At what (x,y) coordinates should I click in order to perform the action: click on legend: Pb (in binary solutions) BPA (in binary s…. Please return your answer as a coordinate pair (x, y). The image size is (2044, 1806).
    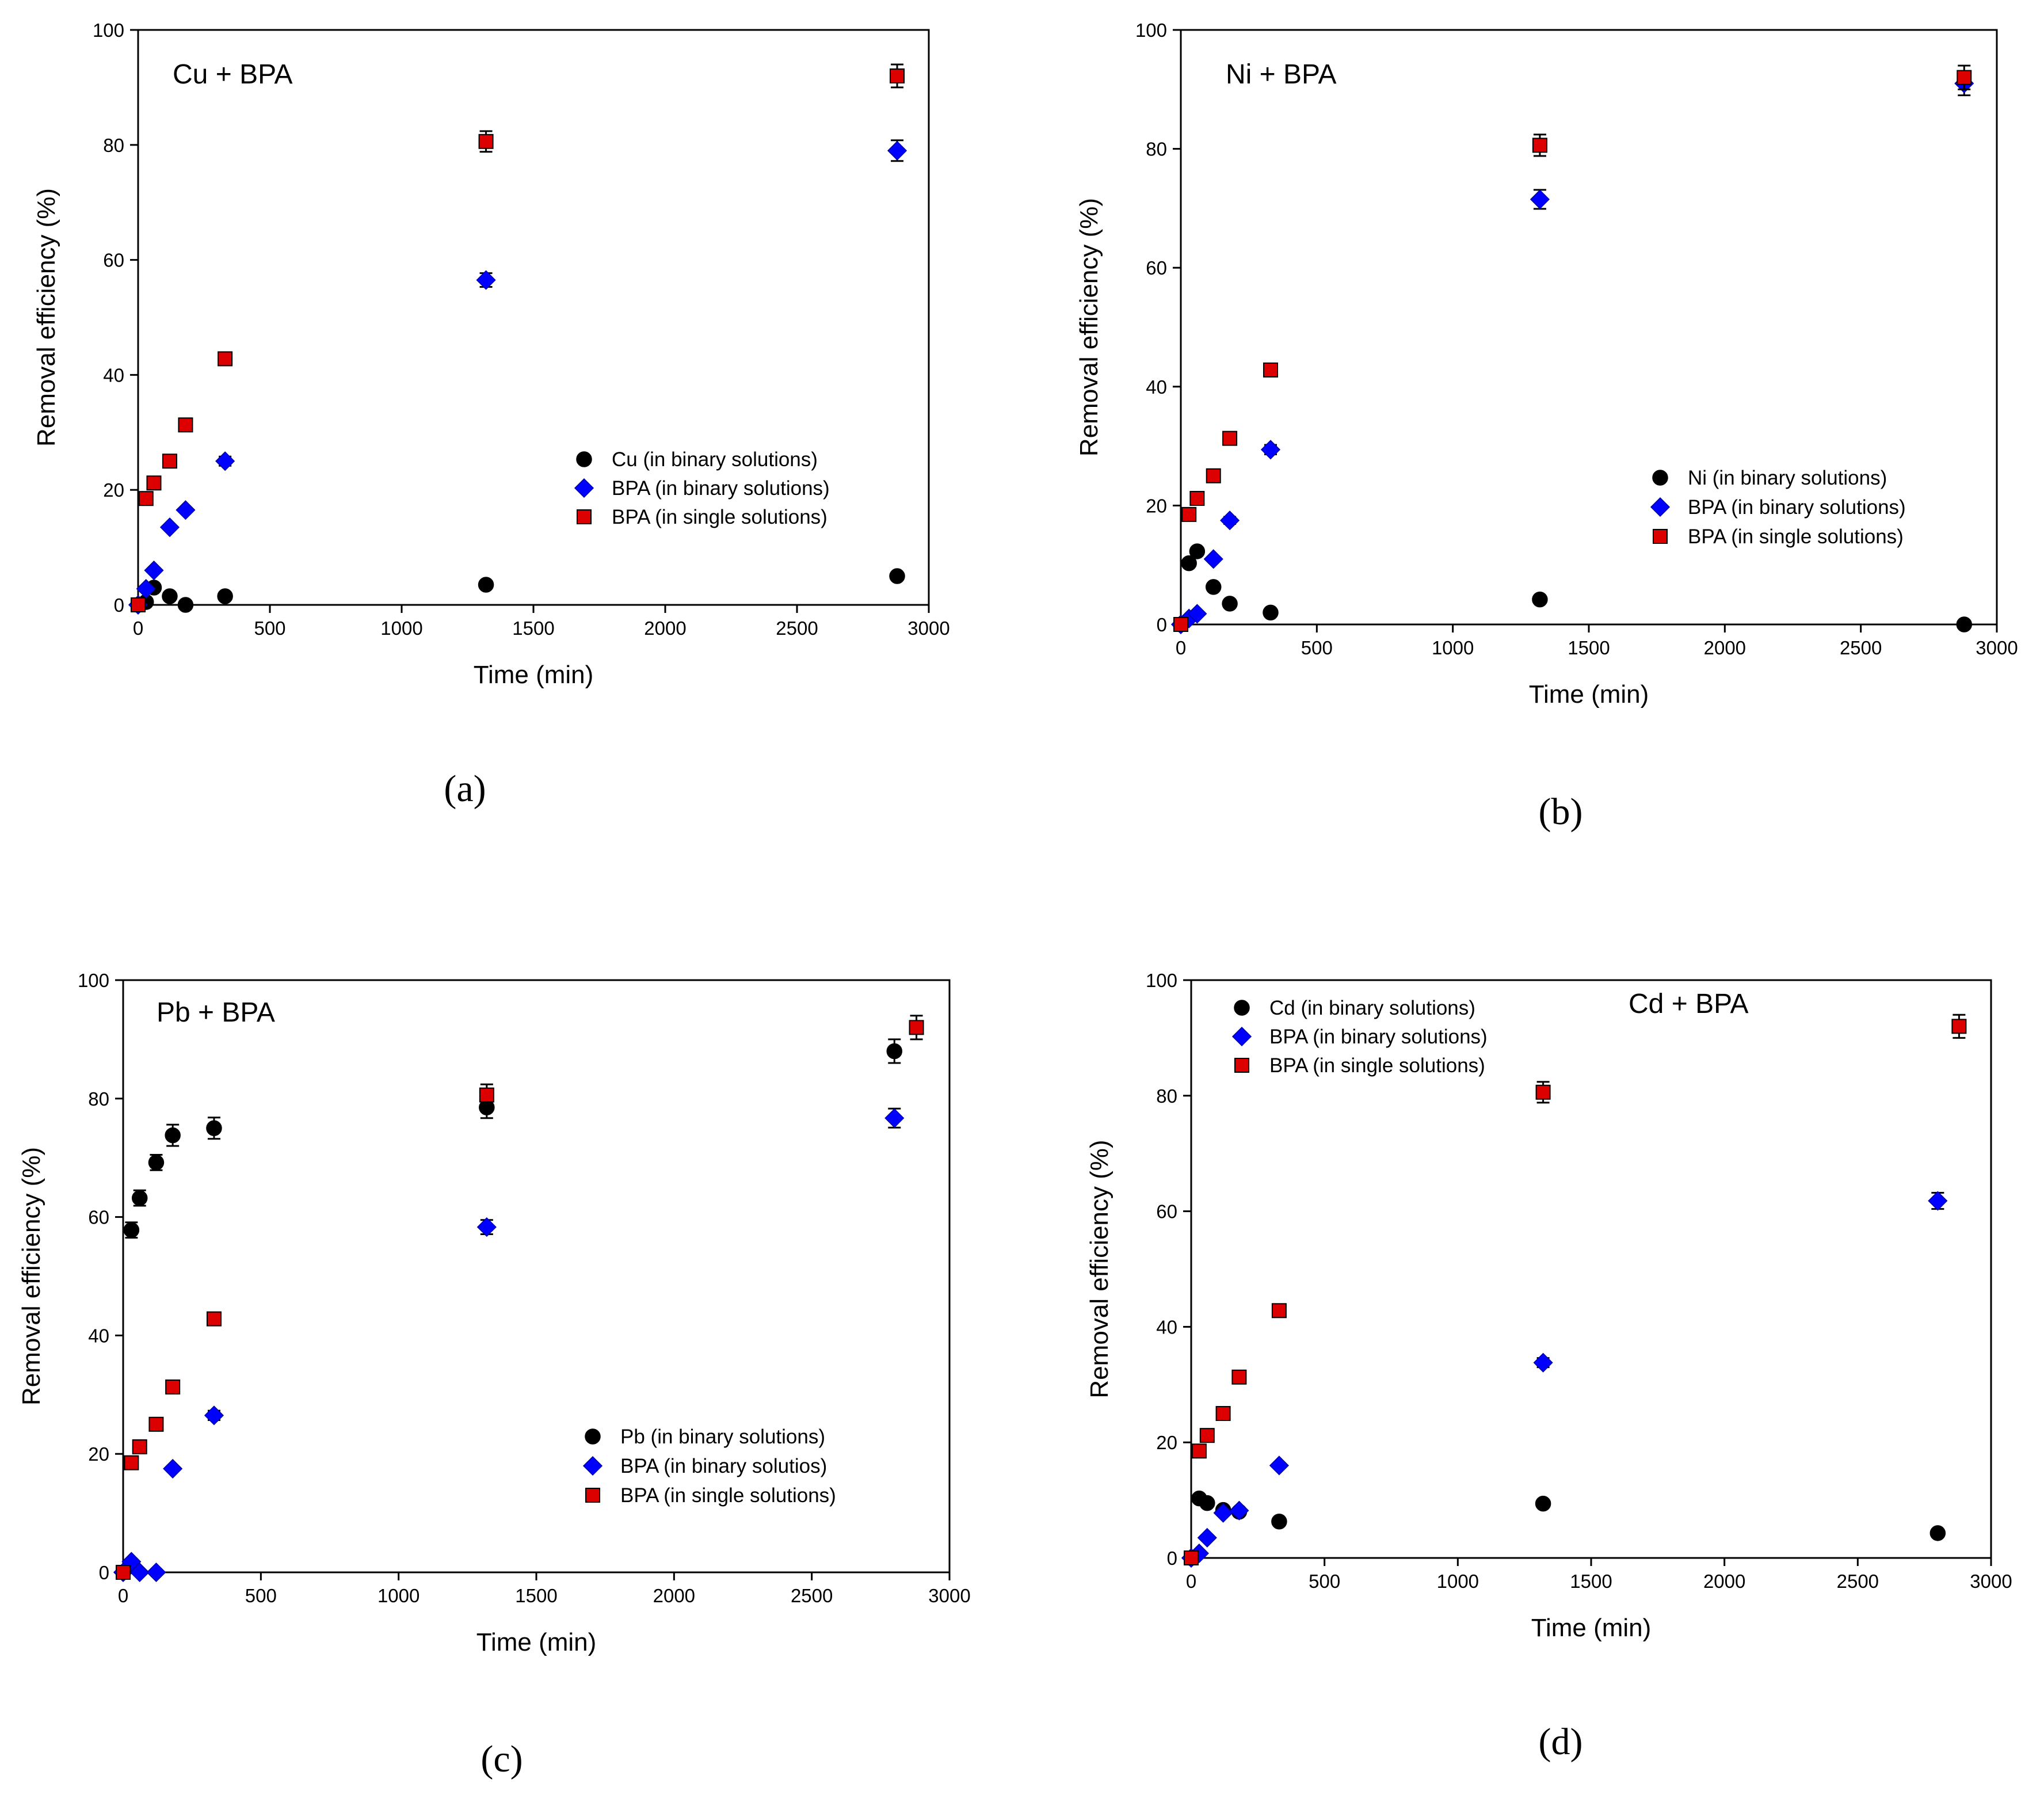
    Looking at the image, I should click on (709, 1466).